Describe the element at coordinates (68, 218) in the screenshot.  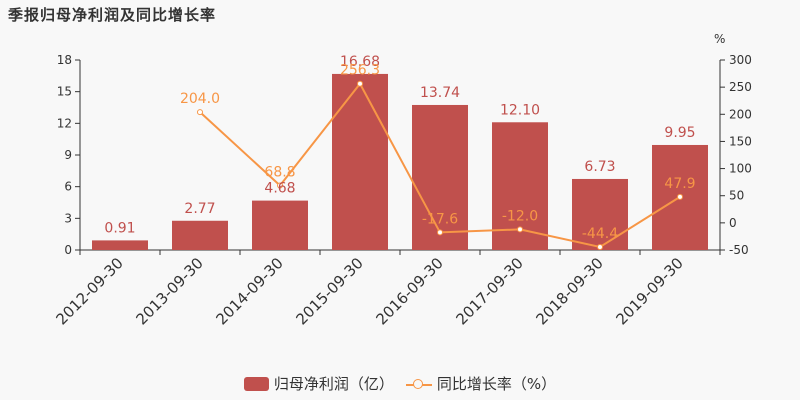
I see `left-tick-label: 3` at that location.